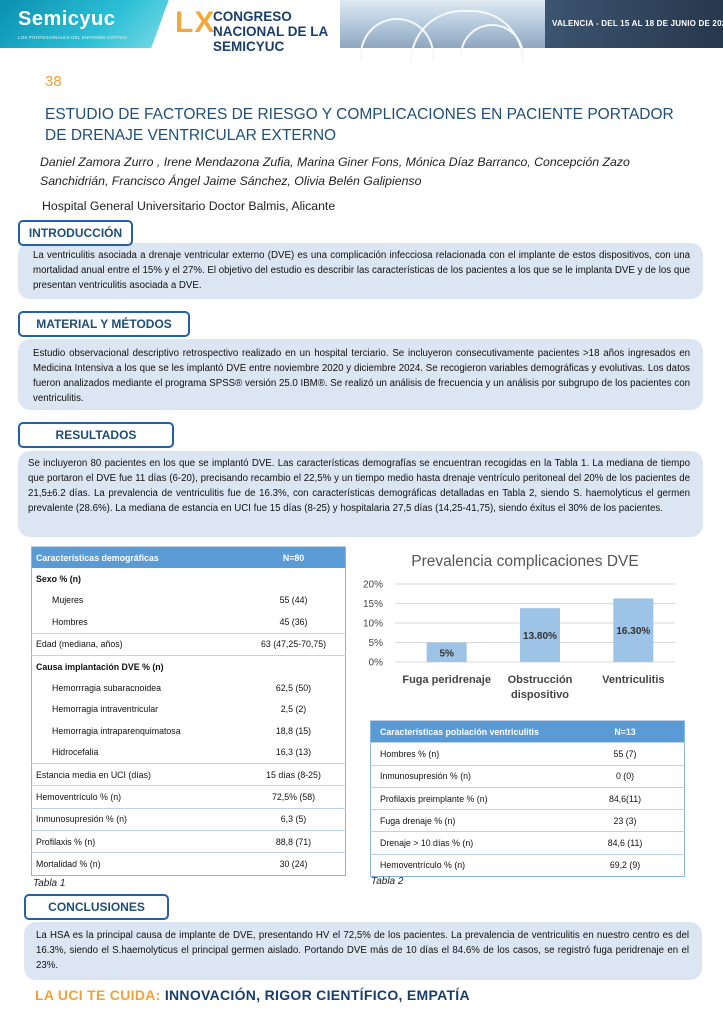 This screenshot has height=1024, width=723. Describe the element at coordinates (294, 578) in the screenshot. I see `table-cell` at that location.